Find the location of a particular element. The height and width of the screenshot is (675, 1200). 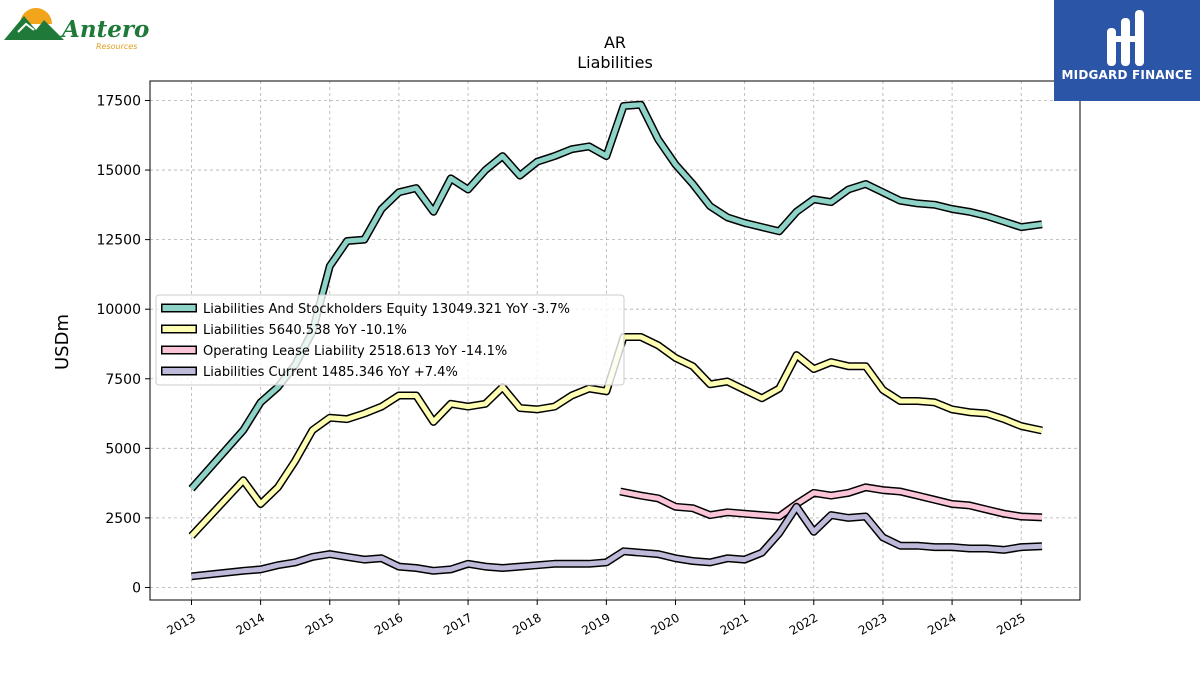

y-tick-label: 17500 is located at coordinates (118, 101).